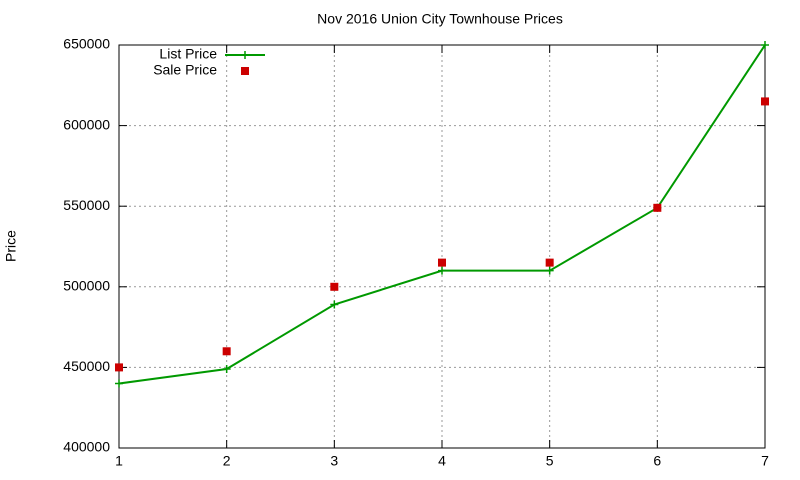 Image resolution: width=800 pixels, height=480 pixels. Describe the element at coordinates (188, 54) in the screenshot. I see `legend-label: List Price` at that location.